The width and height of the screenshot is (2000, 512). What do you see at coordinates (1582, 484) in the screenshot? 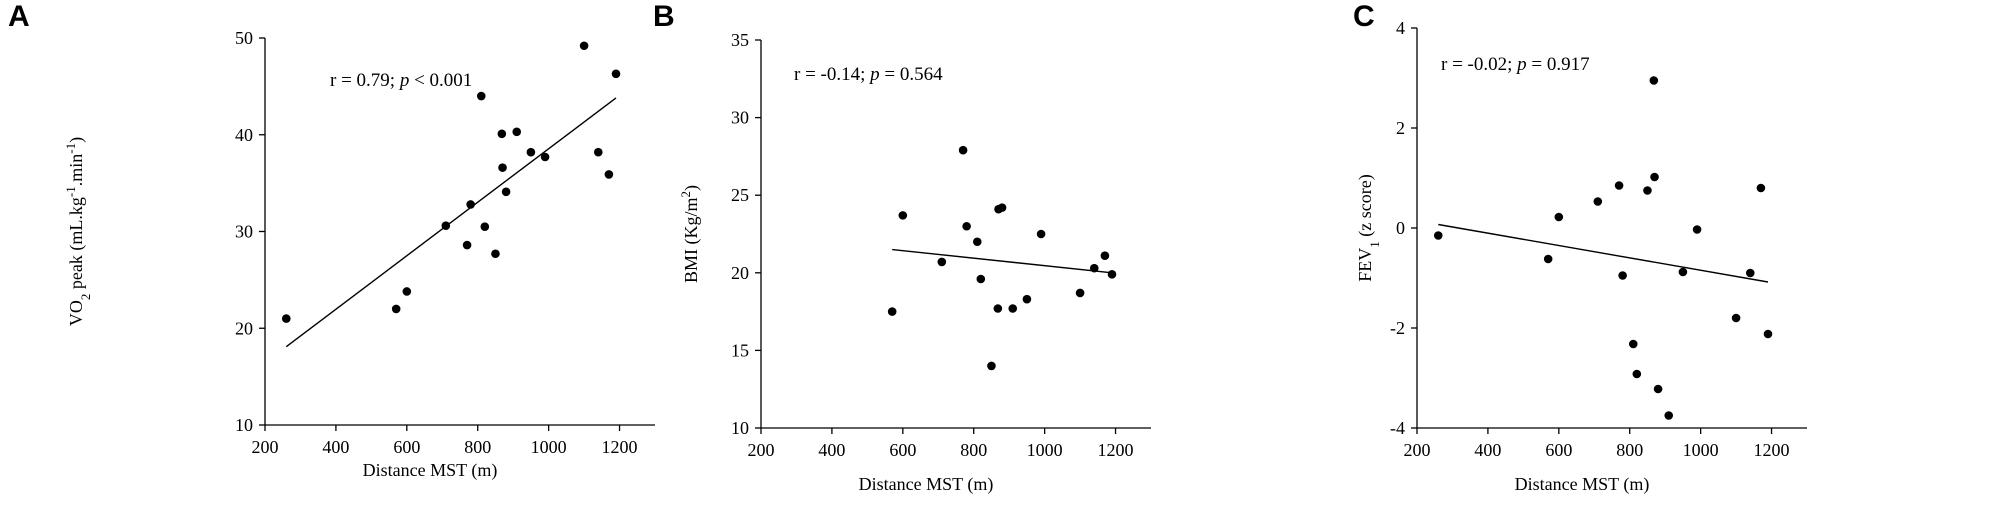
I see `panel-c-x-axis-title: Distance MST (m)` at bounding box center [1582, 484].